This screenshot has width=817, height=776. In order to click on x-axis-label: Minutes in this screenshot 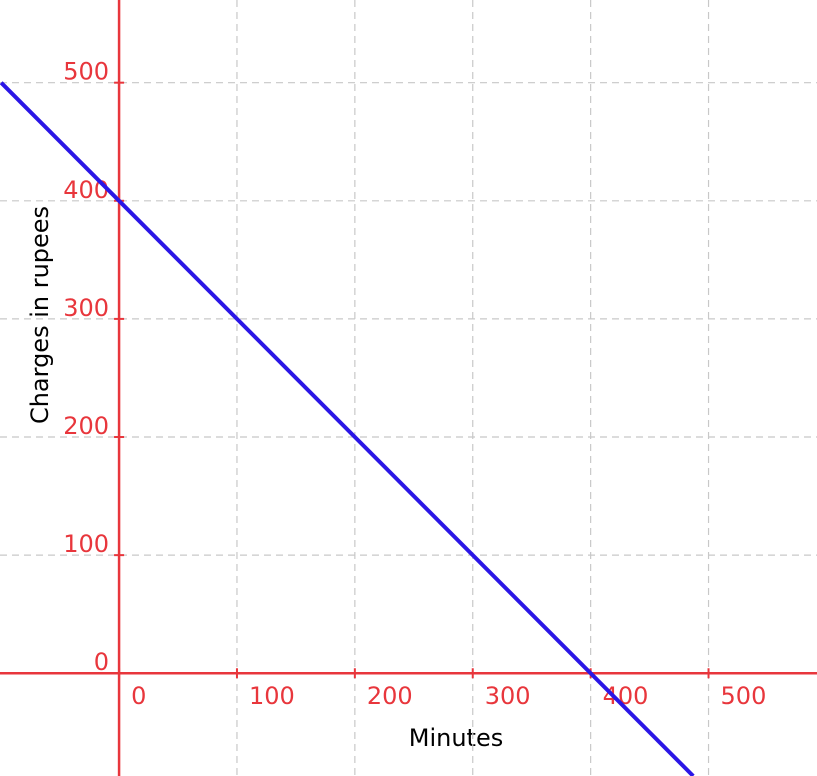, I will do `click(456, 738)`.